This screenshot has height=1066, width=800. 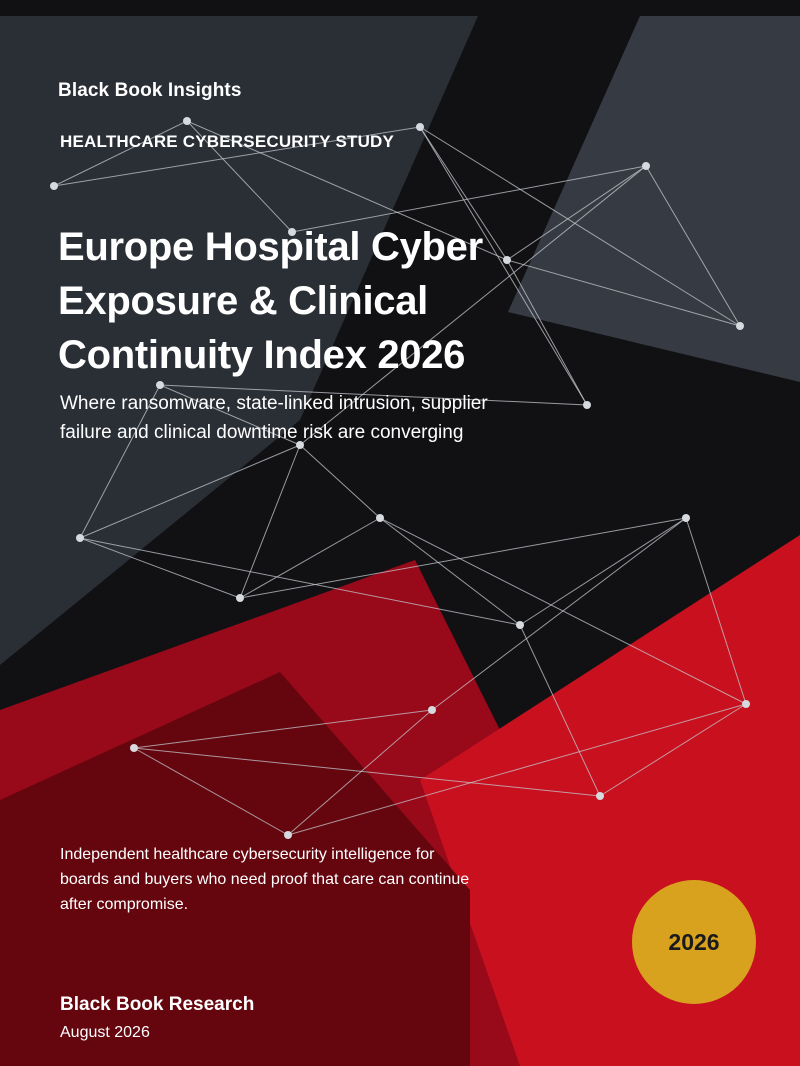 I want to click on title-line: Continuity Index 2026, so click(x=262, y=355).